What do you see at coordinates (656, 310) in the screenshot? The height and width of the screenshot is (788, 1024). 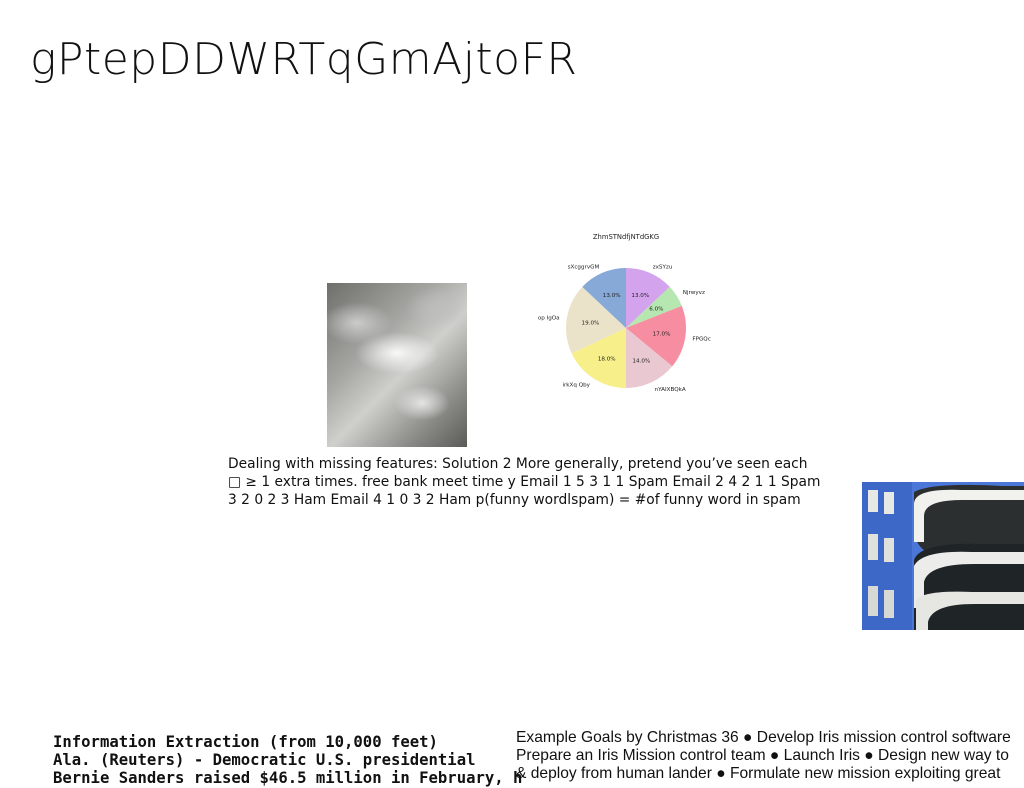 I see `pie-percent-label: 6.0%` at bounding box center [656, 310].